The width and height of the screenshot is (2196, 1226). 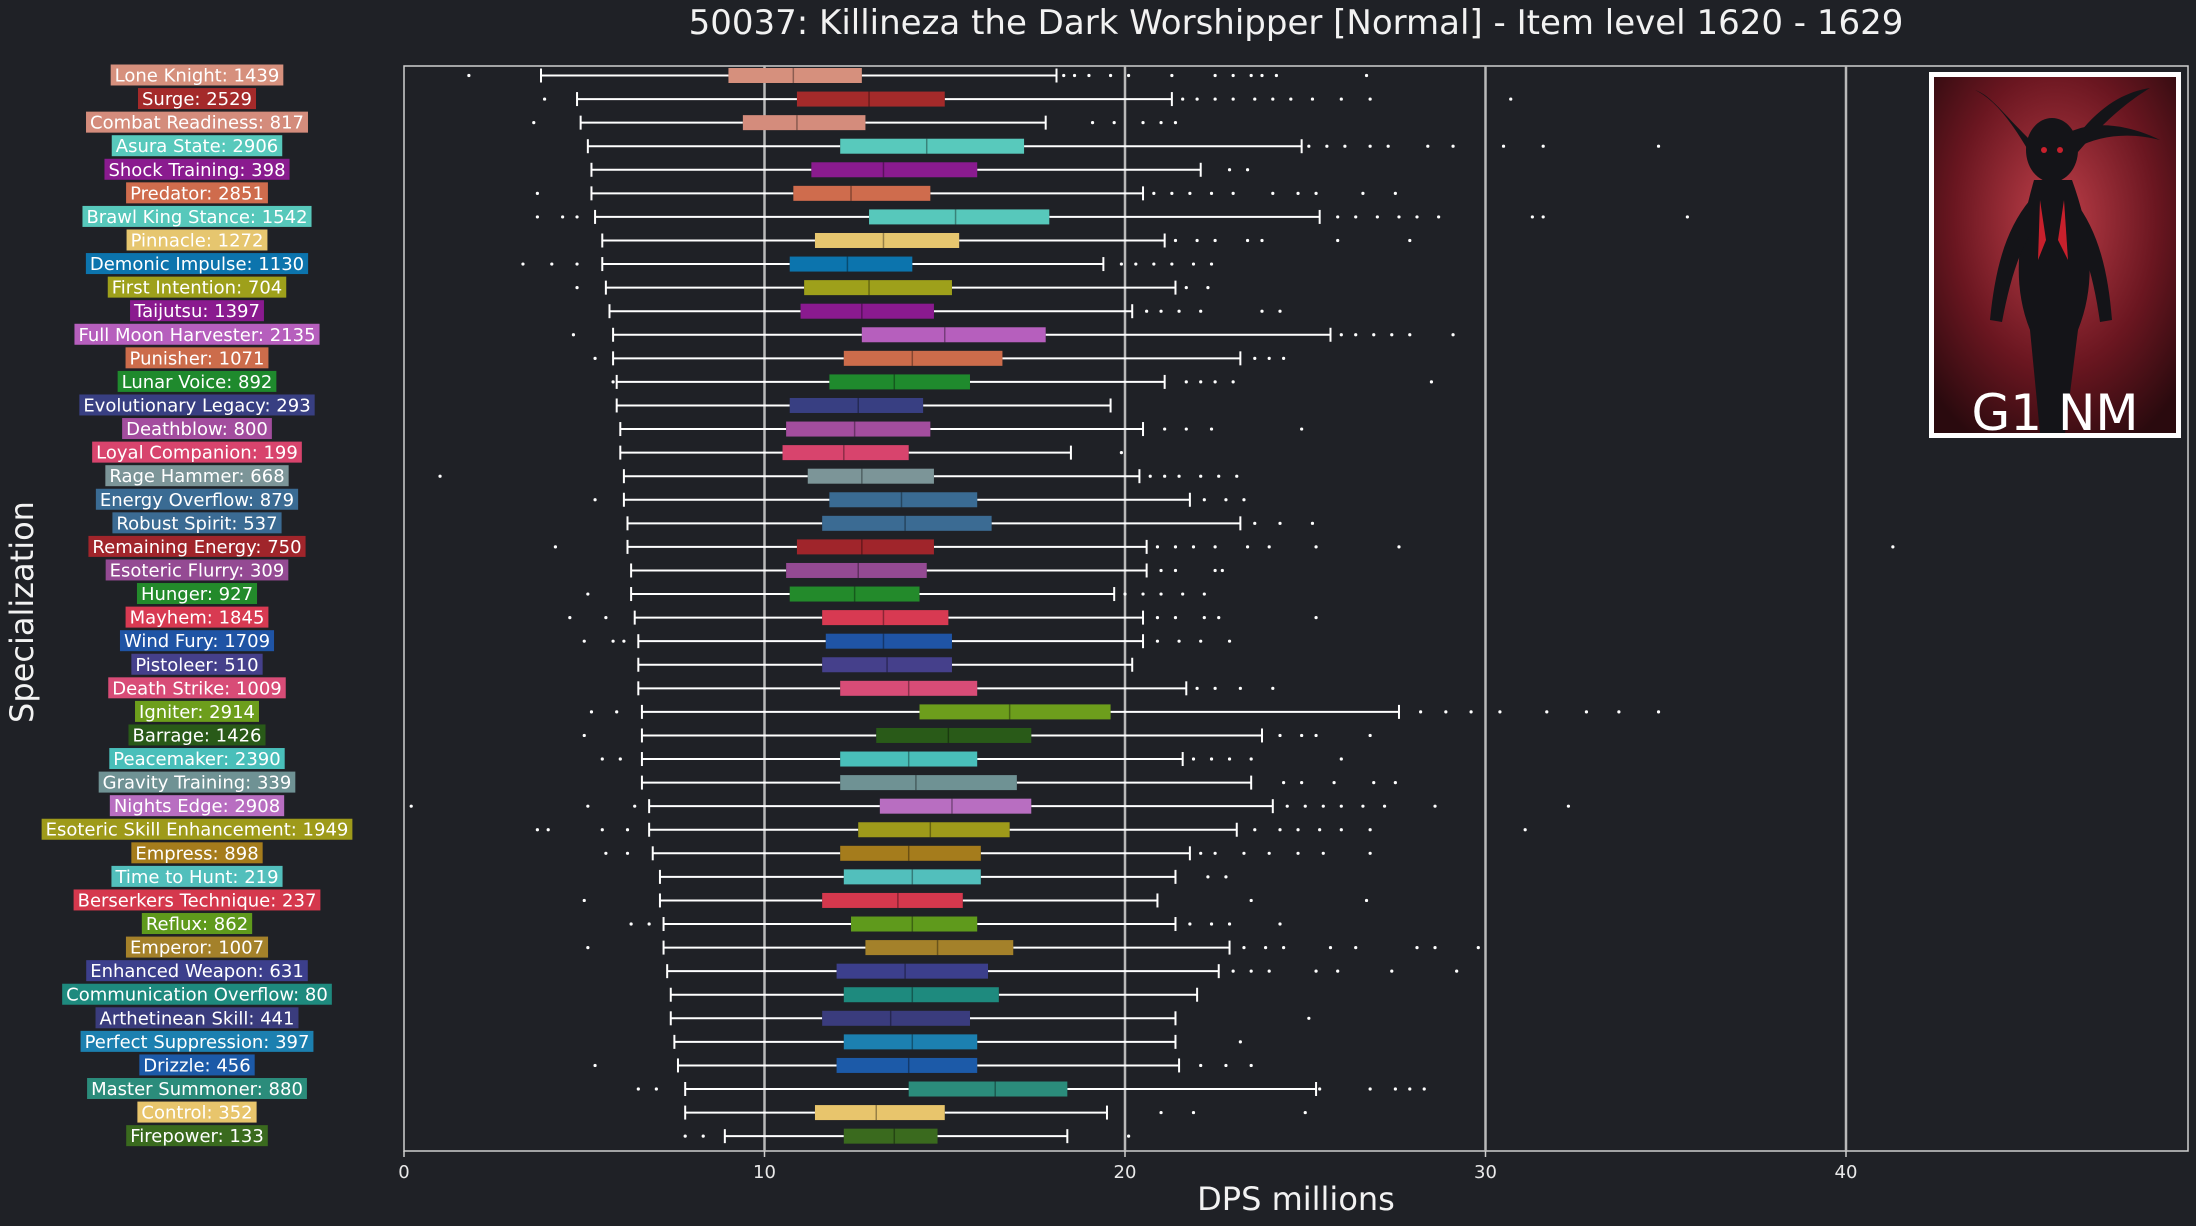 I want to click on category-label: Predator: 2851, so click(x=197, y=193).